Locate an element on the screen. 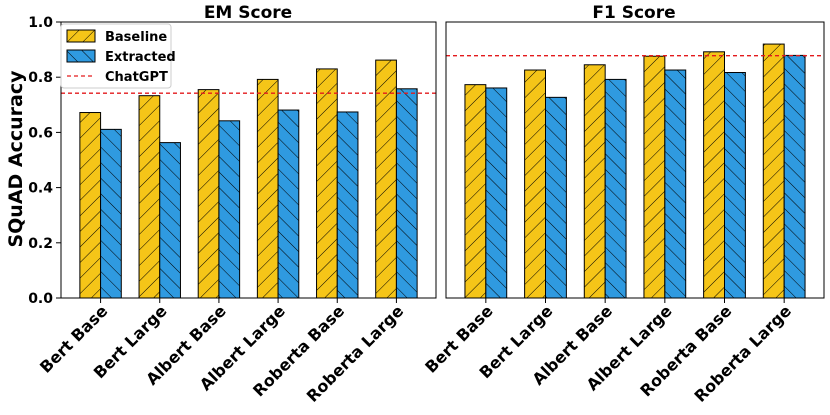 Image resolution: width=830 pixels, height=415 pixels. legend-label-baseline: Baseline is located at coordinates (136, 37).